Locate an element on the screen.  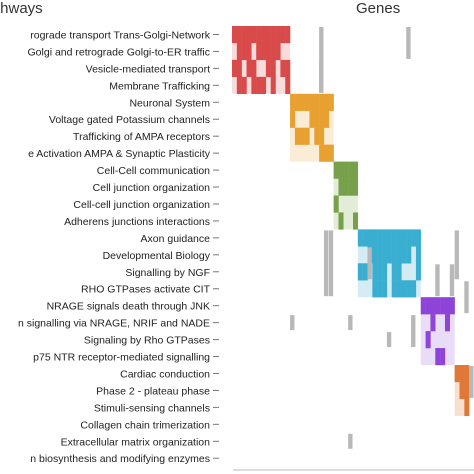
pathway-label: e Activation AMPA & Synaptic Plasticity is located at coordinates (119, 154).